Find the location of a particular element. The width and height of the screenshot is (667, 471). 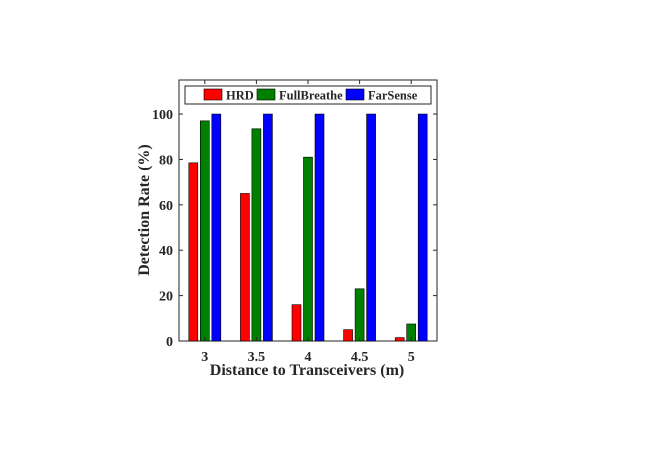

y-tick-label: 80 is located at coordinates (166, 160).